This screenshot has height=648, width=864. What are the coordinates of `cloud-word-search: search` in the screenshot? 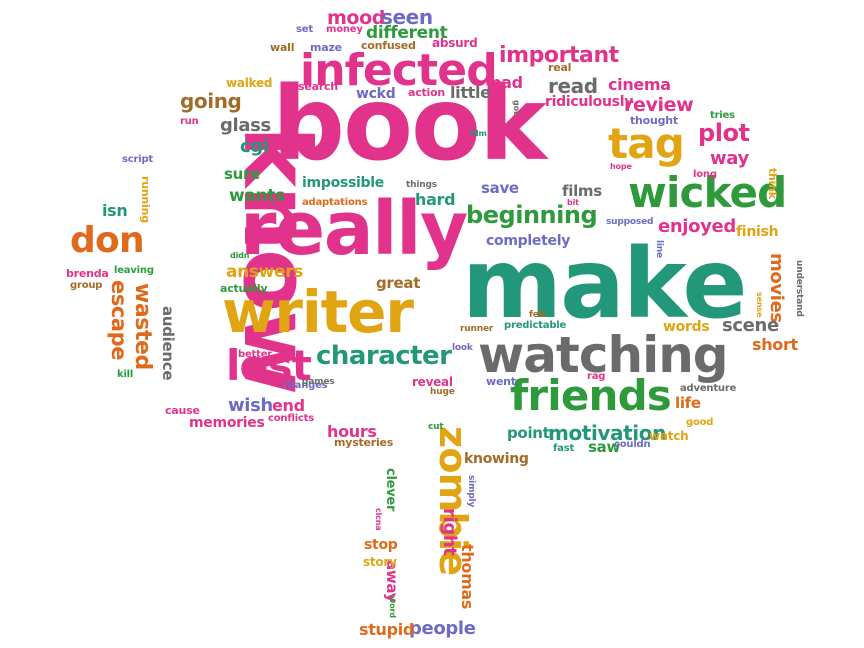 It's located at (318, 86).